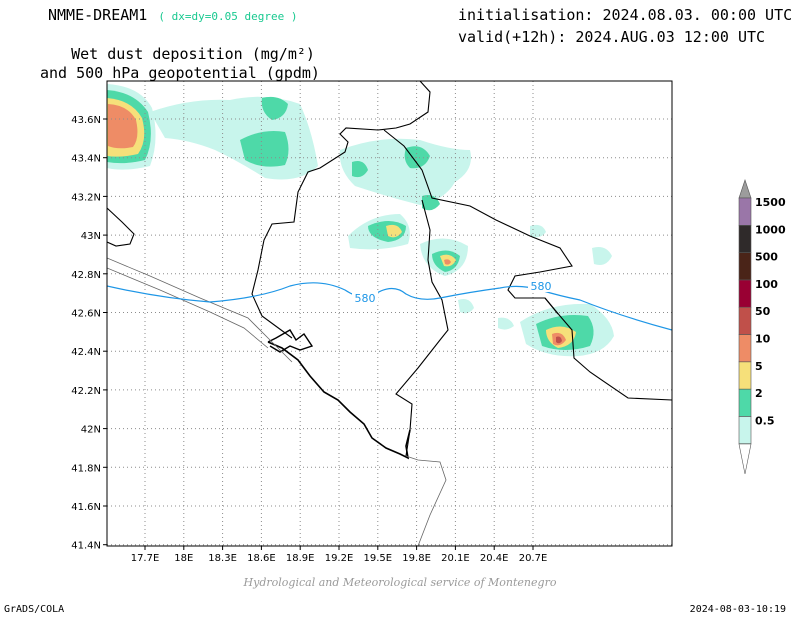 Image resolution: width=800 pixels, height=618 pixels. Describe the element at coordinates (533, 558) in the screenshot. I see `lon-tick-label: 20.7E` at that location.